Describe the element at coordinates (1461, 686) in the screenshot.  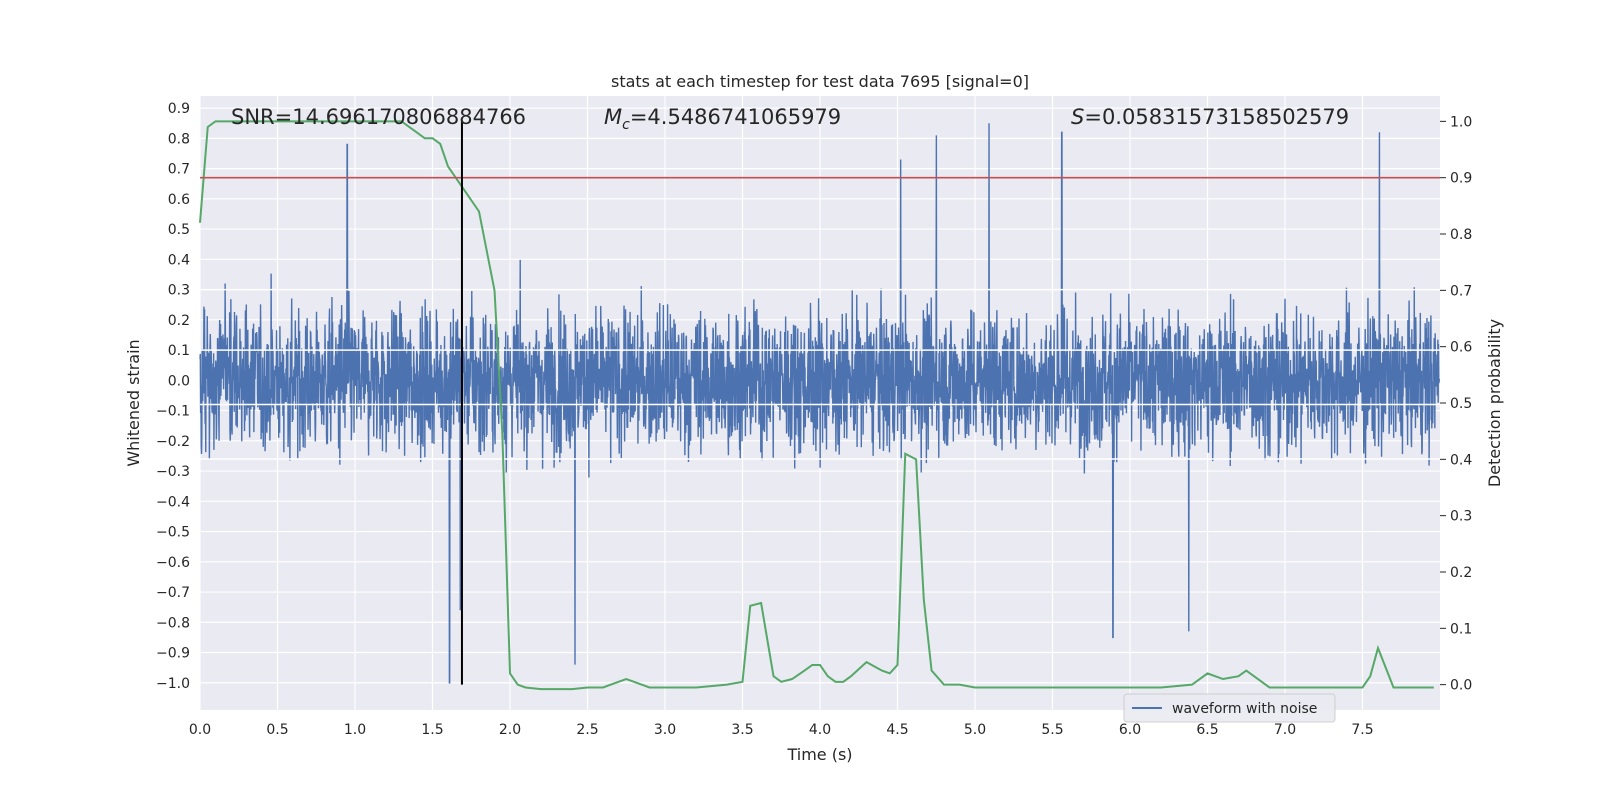
I see `y-right-tick-label: 0.0` at that location.